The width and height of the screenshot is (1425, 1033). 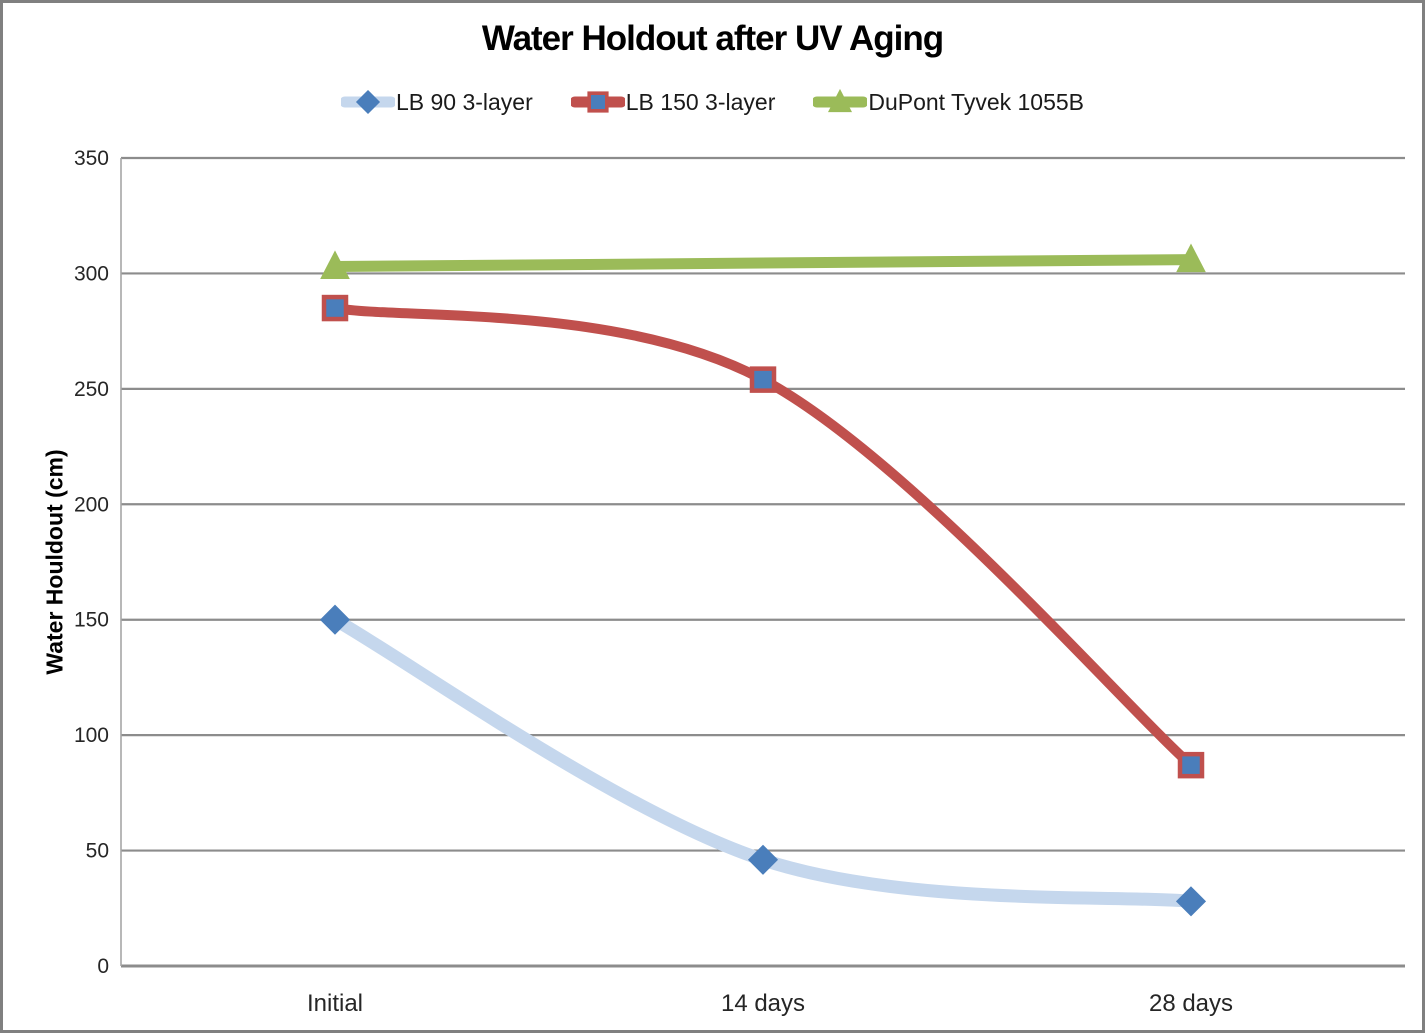 I want to click on legend-label: DuPont Tyvek 1055B, so click(x=976, y=101).